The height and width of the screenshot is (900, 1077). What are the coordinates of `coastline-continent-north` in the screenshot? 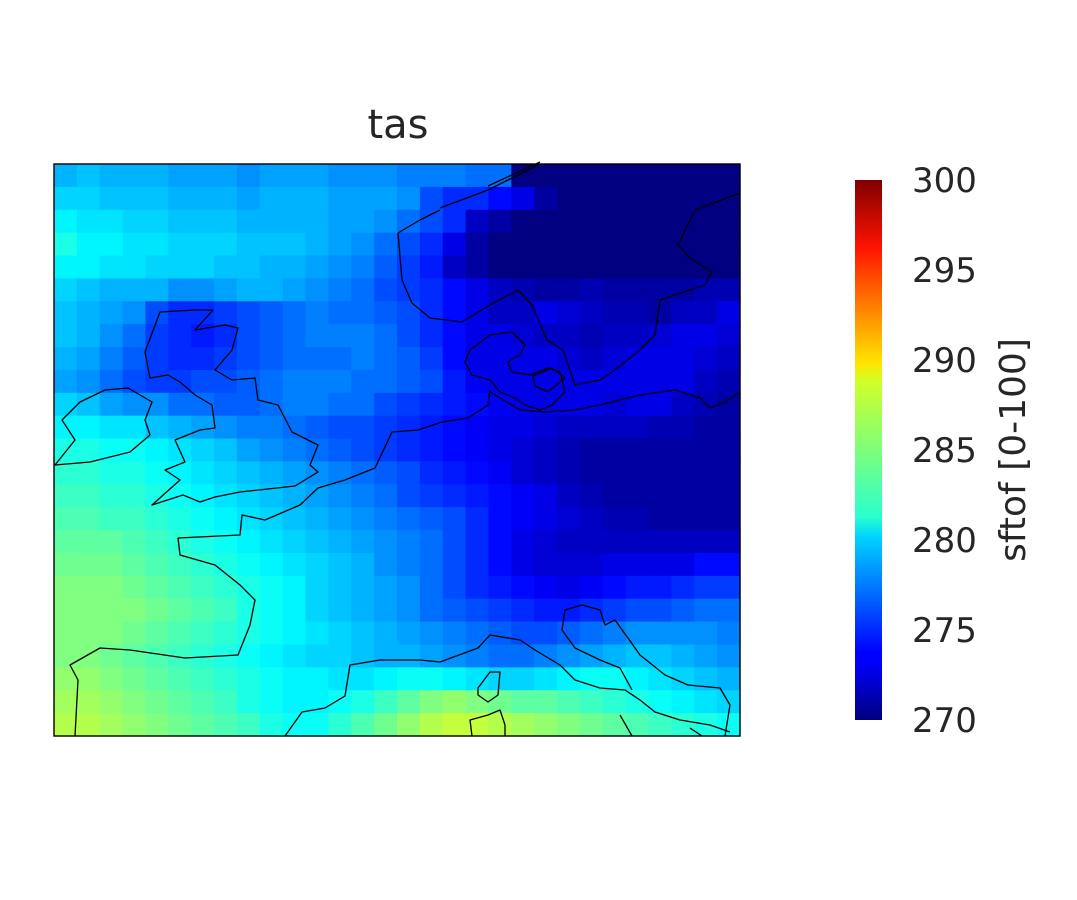 It's located at (162, 637).